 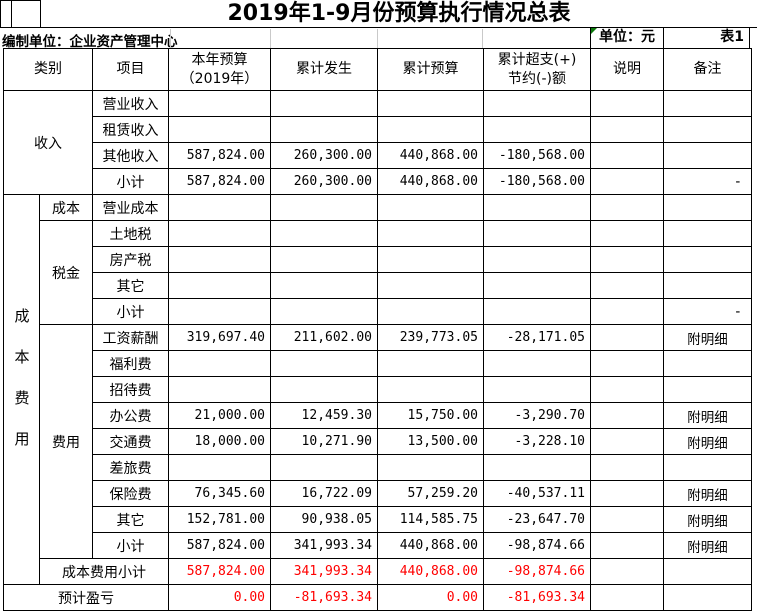 What do you see at coordinates (130, 69) in the screenshot?
I see `col-header-item: 项目` at bounding box center [130, 69].